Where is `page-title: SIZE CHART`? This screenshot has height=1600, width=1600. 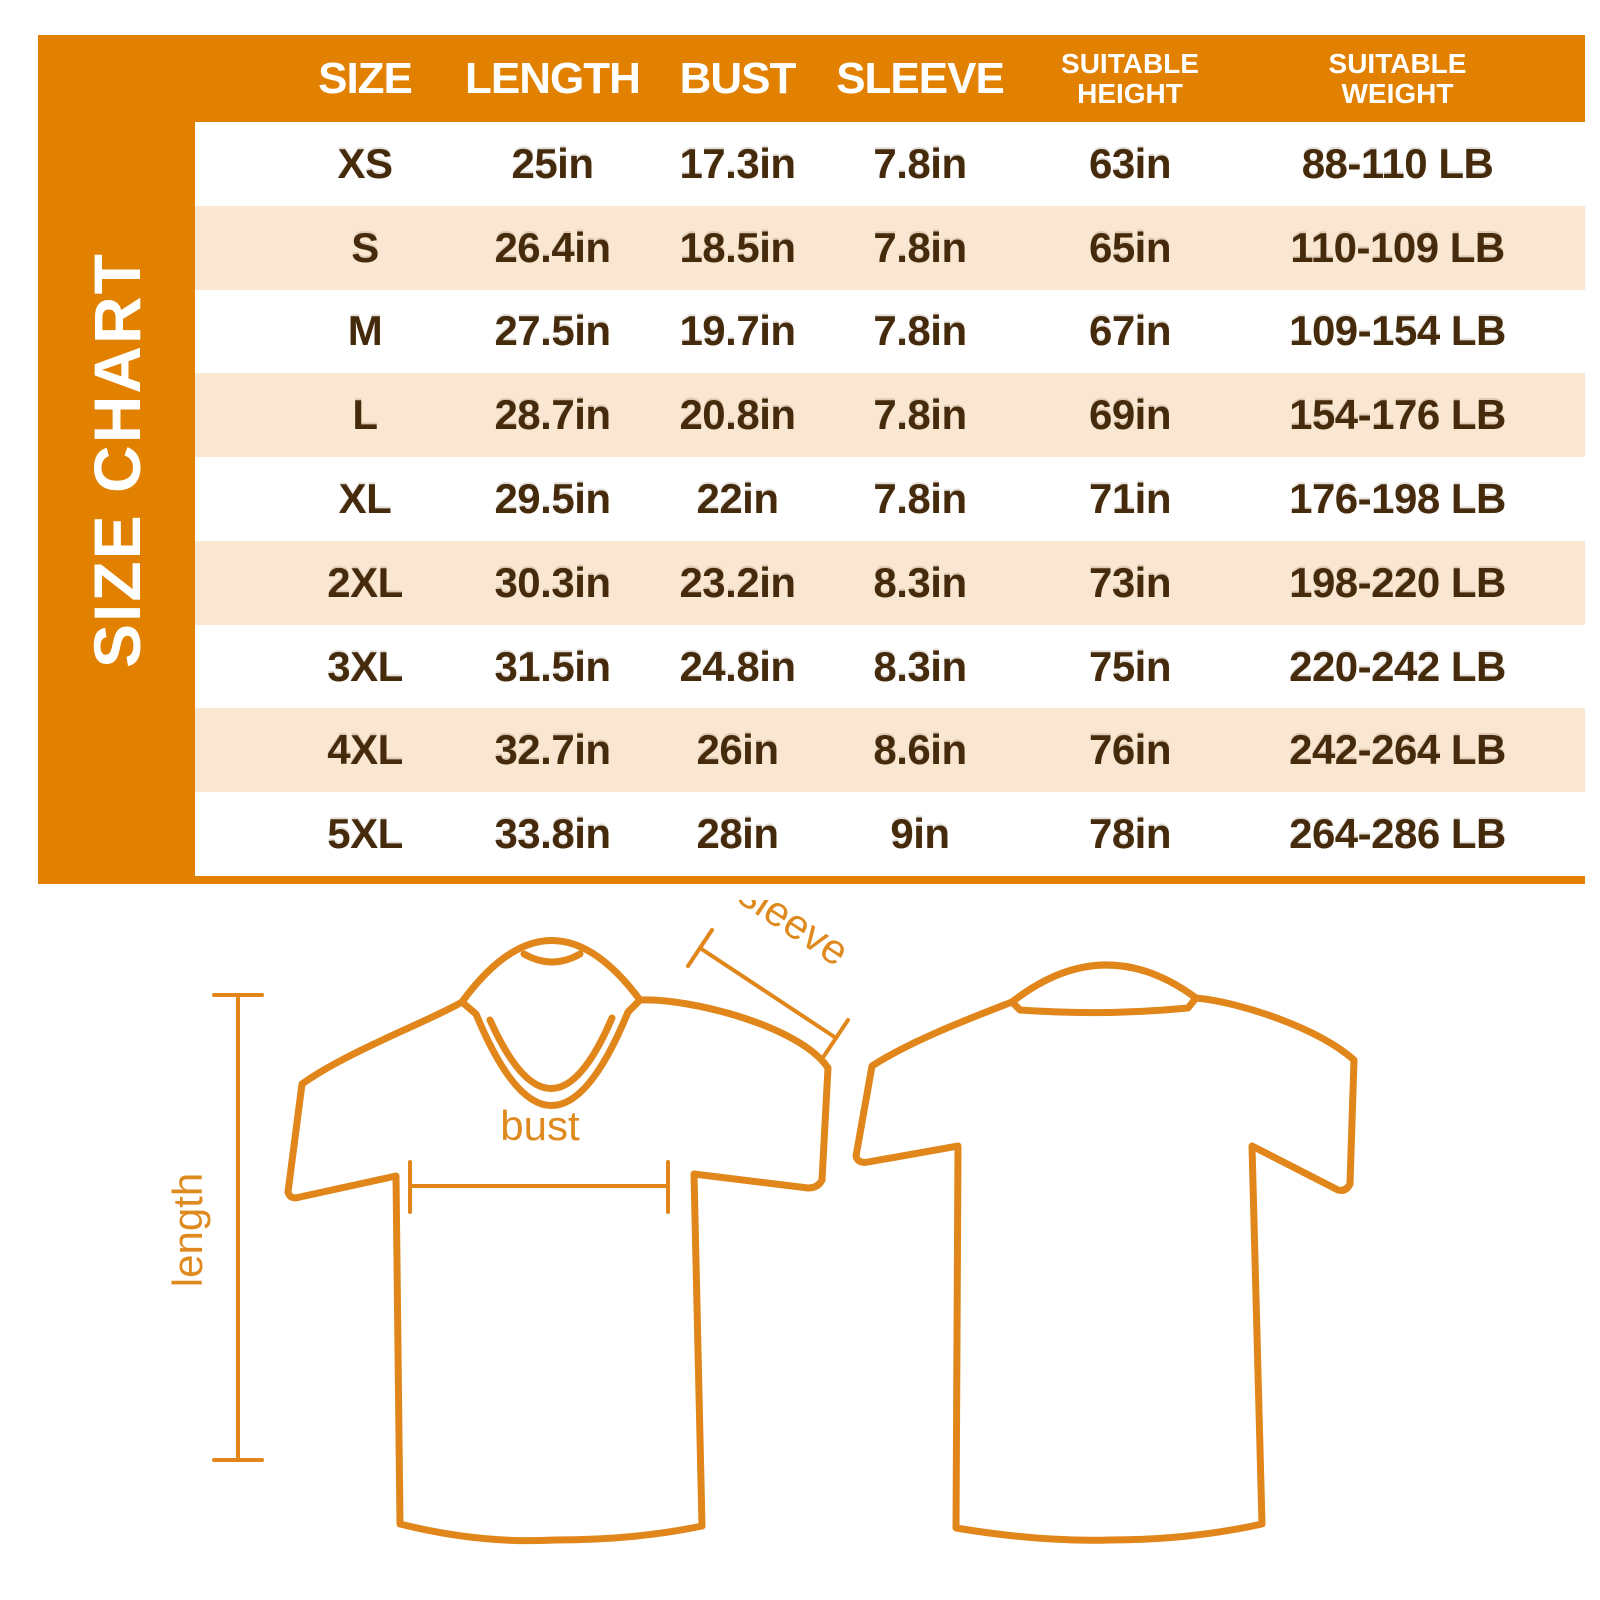 page-title: SIZE CHART is located at coordinates (116, 459).